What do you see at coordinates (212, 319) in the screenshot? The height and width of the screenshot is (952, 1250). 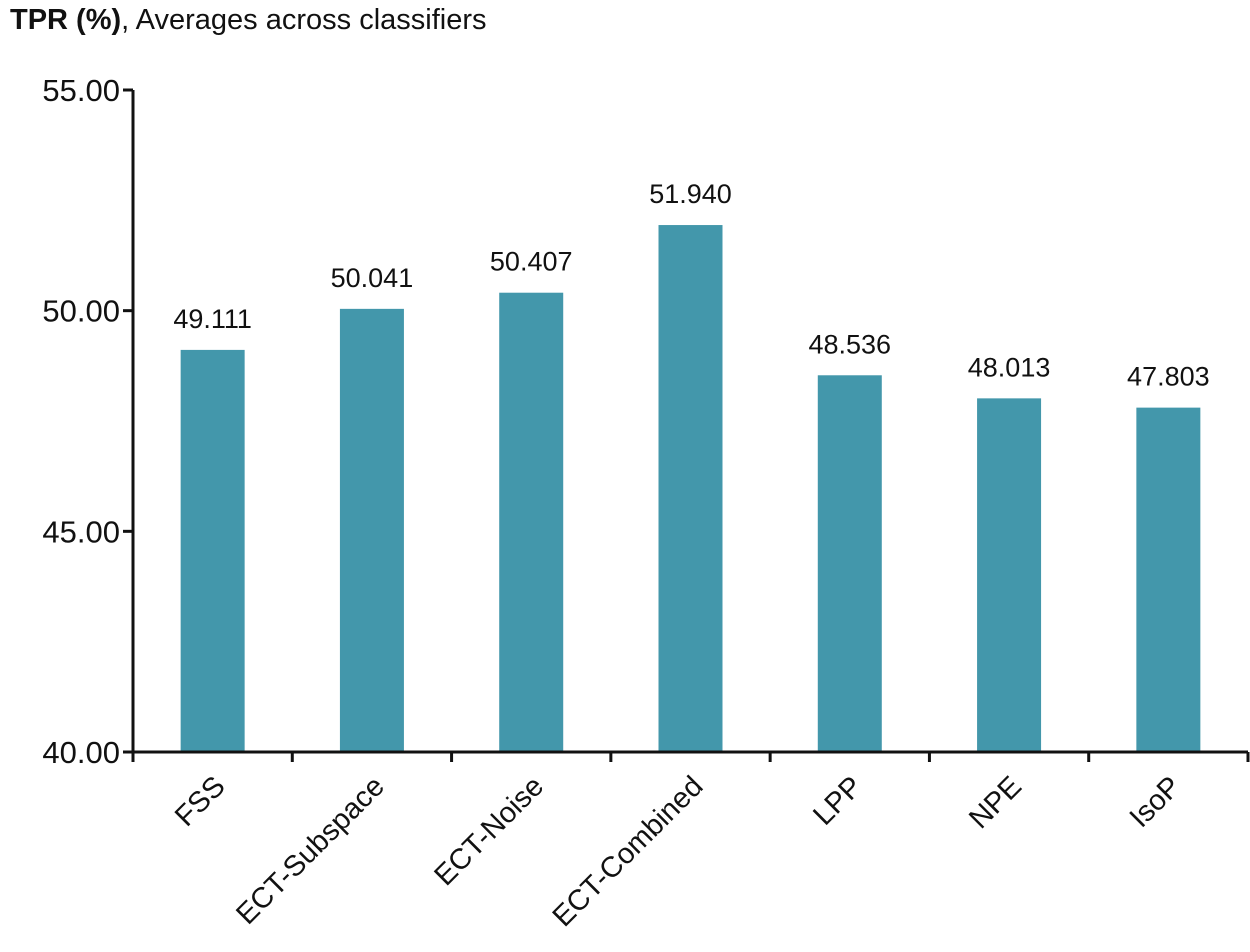 I see `data-label: 49.111` at bounding box center [212, 319].